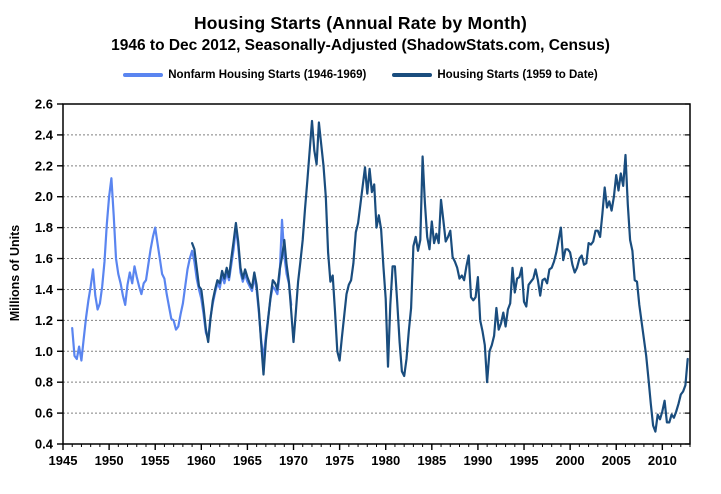 The height and width of the screenshot is (494, 721). Describe the element at coordinates (44, 413) in the screenshot. I see `svg-text: 0.6` at that location.